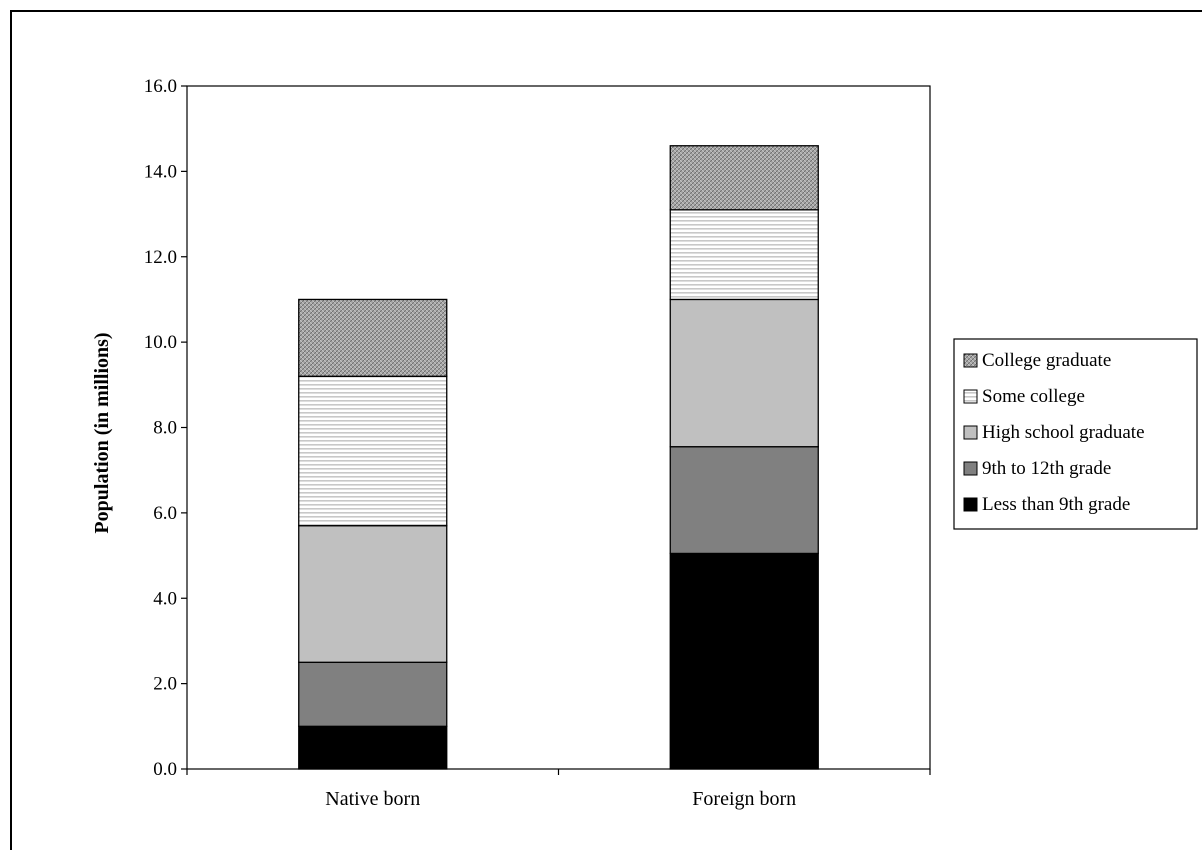  Describe the element at coordinates (165, 684) in the screenshot. I see `y-tick-label: 2.0` at that location.